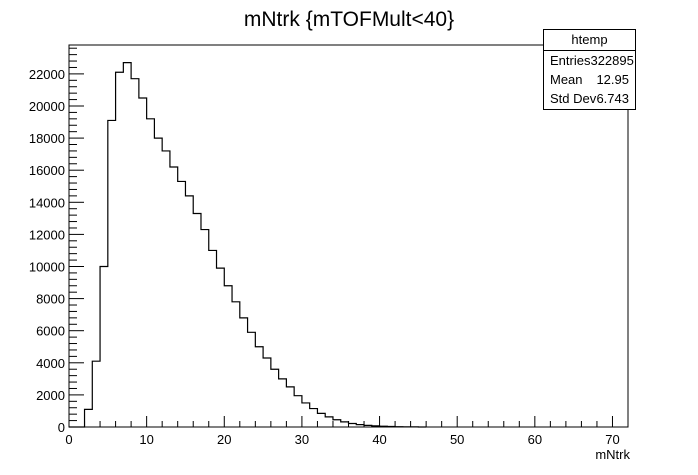 The height and width of the screenshot is (475, 698). What do you see at coordinates (47, 266) in the screenshot?
I see `y-tick-label: 10000` at bounding box center [47, 266].